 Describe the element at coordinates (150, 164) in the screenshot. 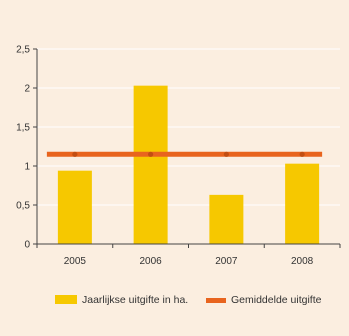

I see `bar-2006` at that location.